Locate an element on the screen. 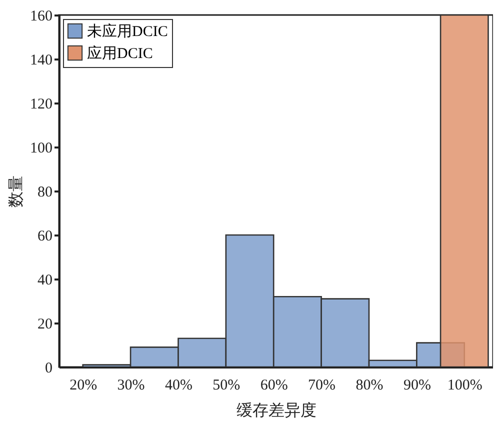 This screenshot has height=432, width=504. legend-label: 应用DCIC is located at coordinates (120, 53).